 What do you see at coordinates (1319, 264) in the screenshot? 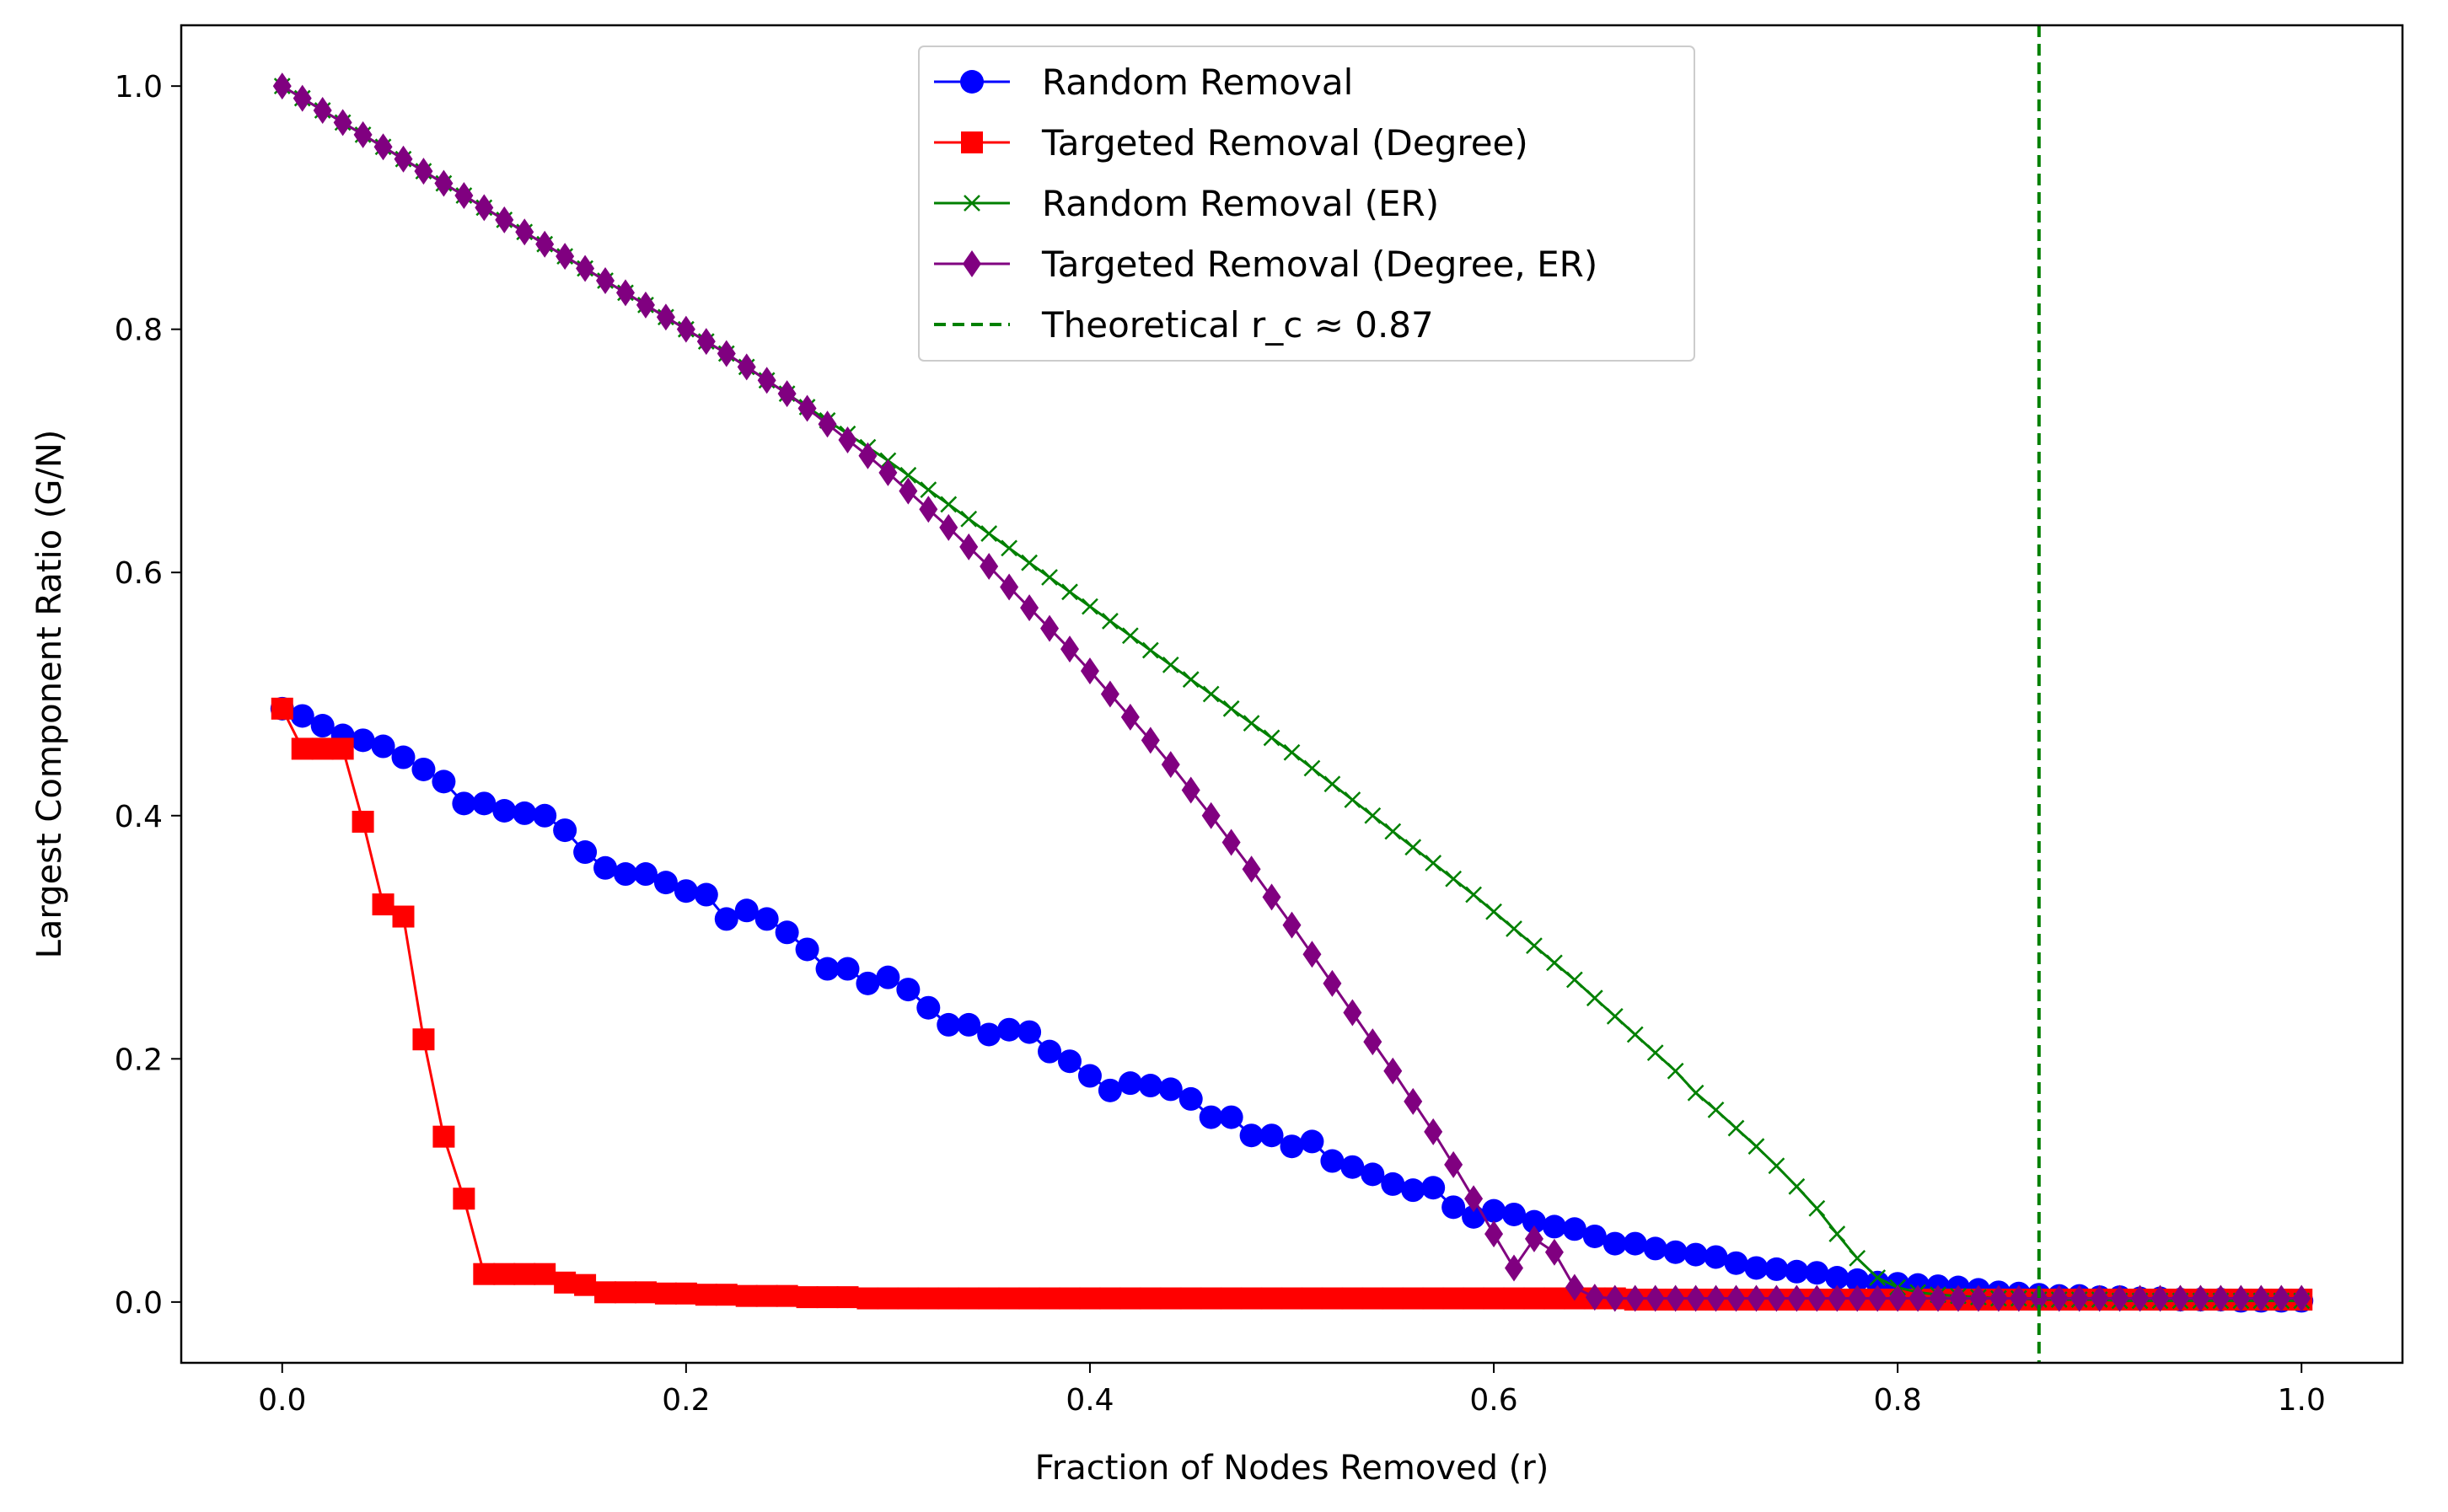
I see `legend-label: Targeted Removal (Degree, ER)` at bounding box center [1319, 264].